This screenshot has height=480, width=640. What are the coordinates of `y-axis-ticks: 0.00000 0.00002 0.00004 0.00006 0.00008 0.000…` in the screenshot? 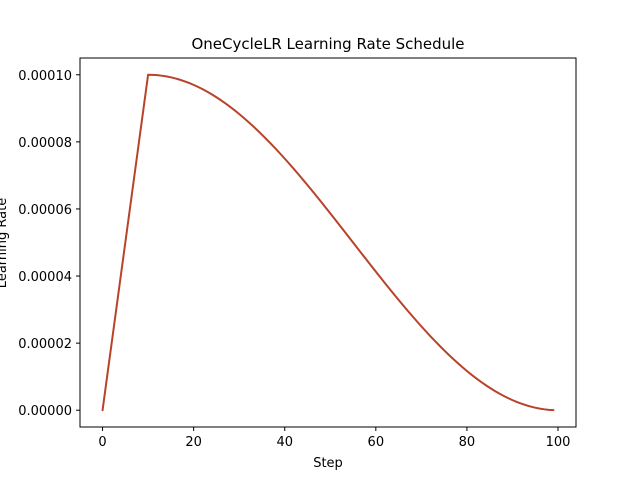 It's located at (49, 244).